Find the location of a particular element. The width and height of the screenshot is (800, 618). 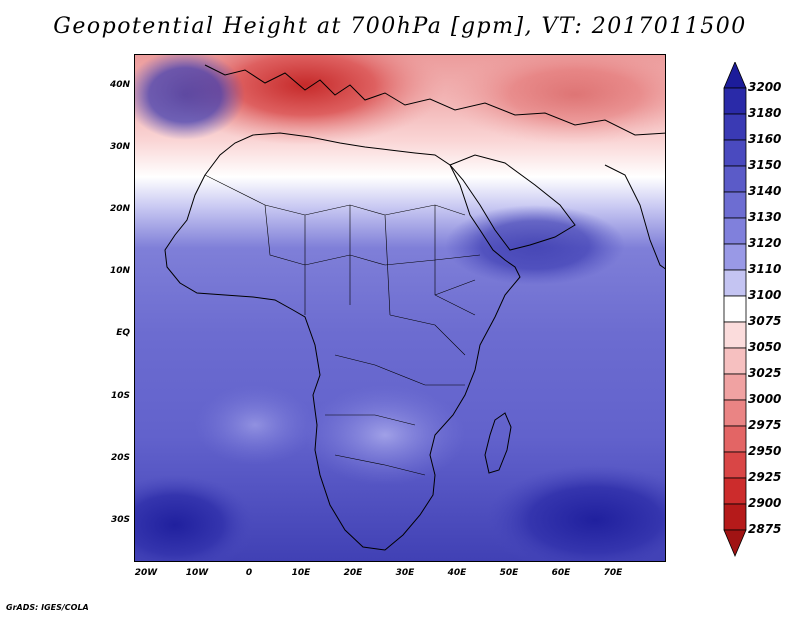

color-bar is located at coordinates (735, 310).